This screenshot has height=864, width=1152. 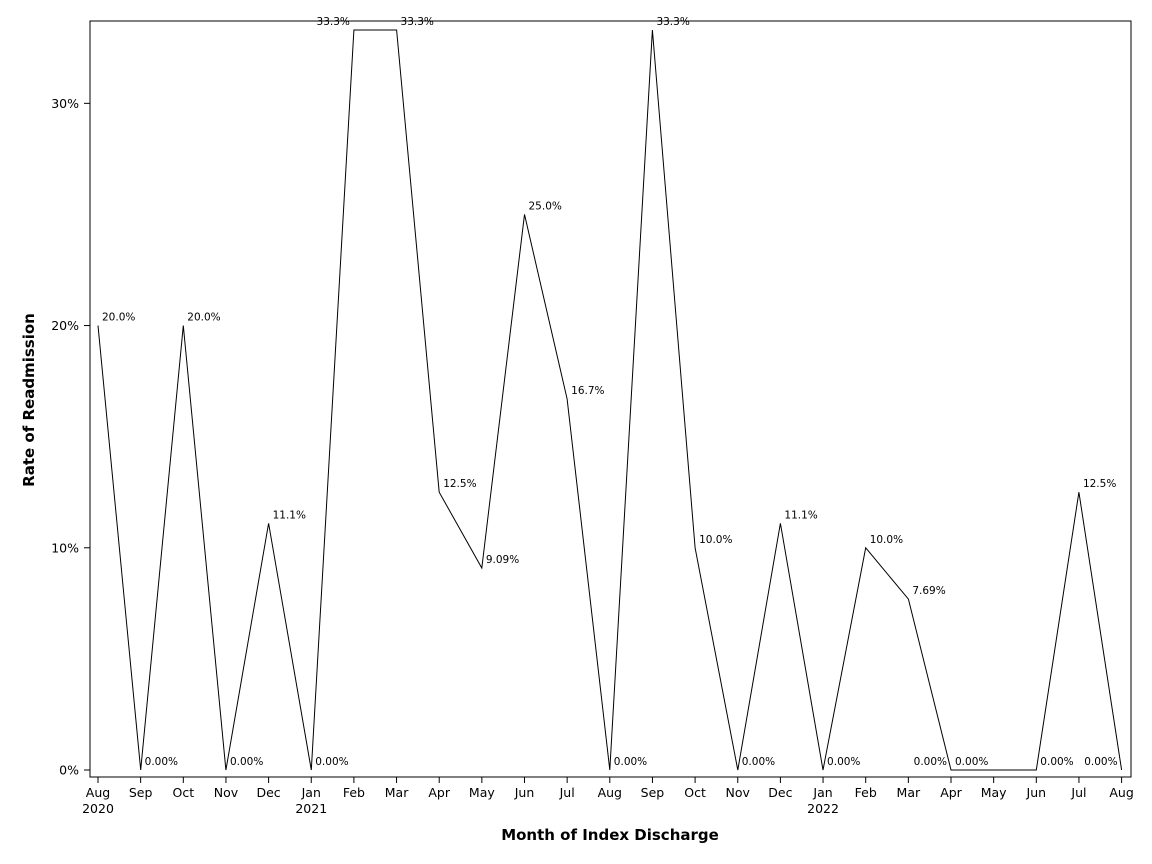 I want to click on data-label: 9.09%, so click(x=502, y=560).